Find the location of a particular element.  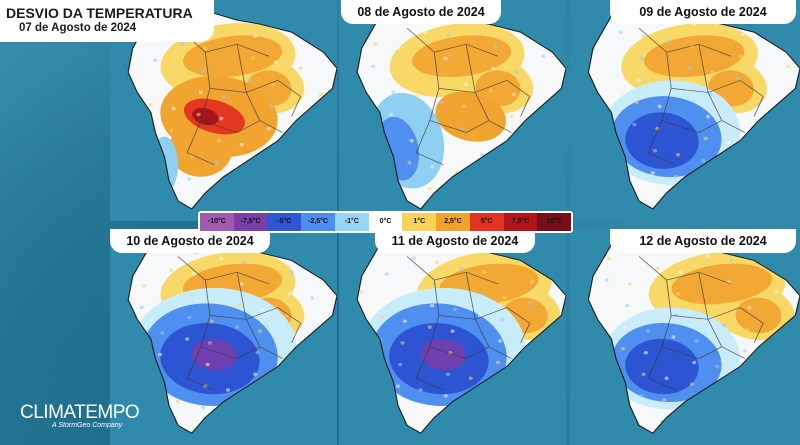

map-panel: 12 de Agosto de 2024 is located at coordinates (685, 337).